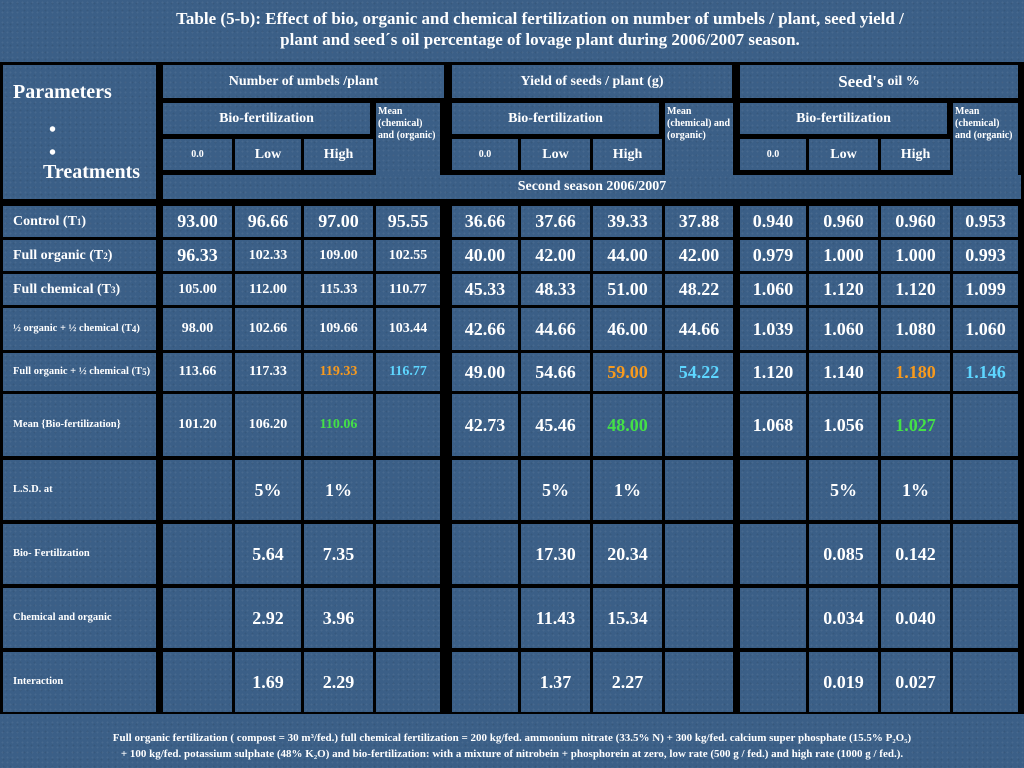 This screenshot has height=768, width=1024. Describe the element at coordinates (627, 329) in the screenshot. I see `table-cell: 46.00` at that location.